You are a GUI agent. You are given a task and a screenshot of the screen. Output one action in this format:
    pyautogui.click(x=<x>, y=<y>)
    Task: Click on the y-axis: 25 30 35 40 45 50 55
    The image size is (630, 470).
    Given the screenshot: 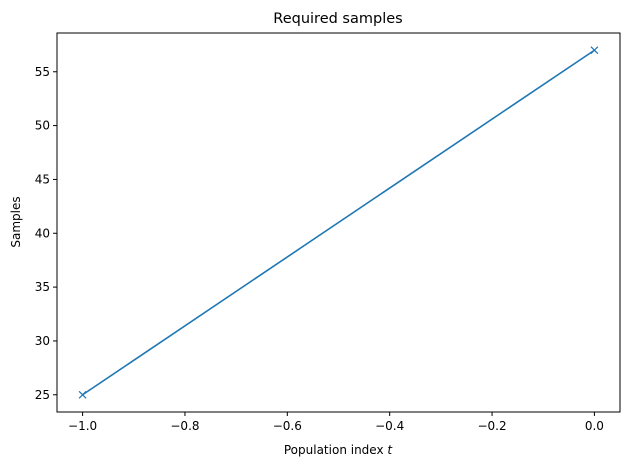 What is the action you would take?
    pyautogui.click(x=46, y=233)
    